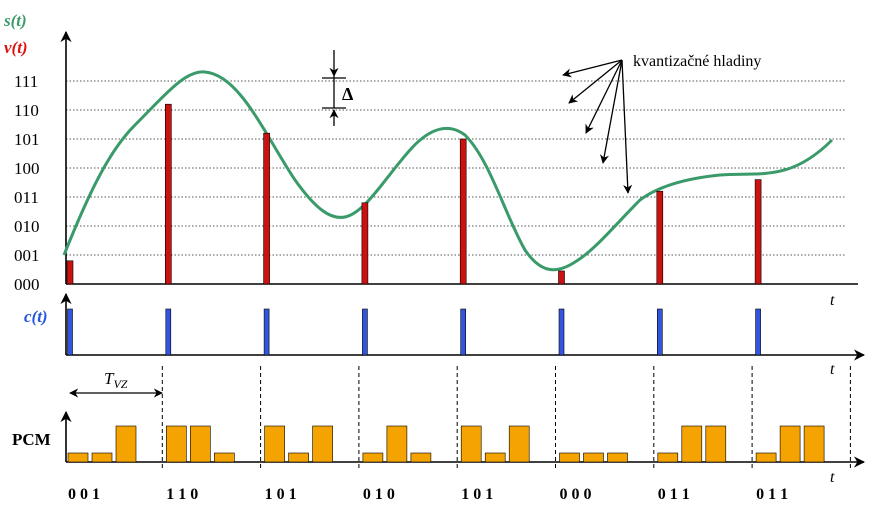  Describe the element at coordinates (697, 61) in the screenshot. I see `annotation-label: kvantizačné hladiny` at that location.